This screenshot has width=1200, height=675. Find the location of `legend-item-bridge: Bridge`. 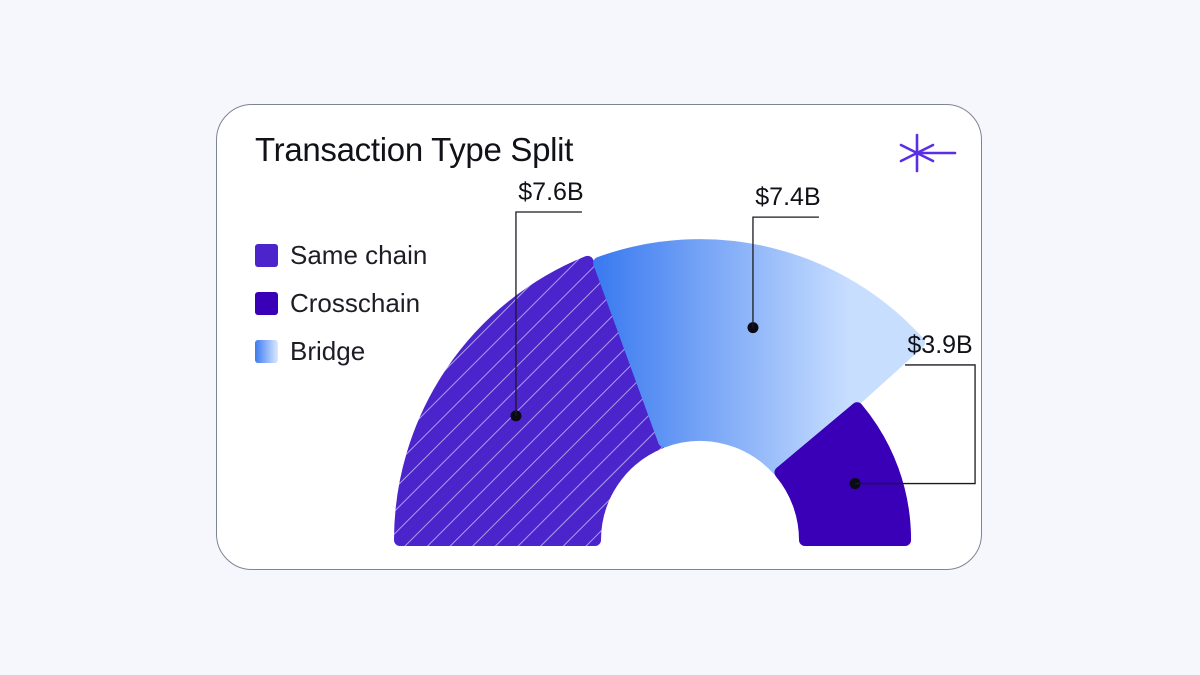

legend-item-bridge: Bridge is located at coordinates (341, 351).